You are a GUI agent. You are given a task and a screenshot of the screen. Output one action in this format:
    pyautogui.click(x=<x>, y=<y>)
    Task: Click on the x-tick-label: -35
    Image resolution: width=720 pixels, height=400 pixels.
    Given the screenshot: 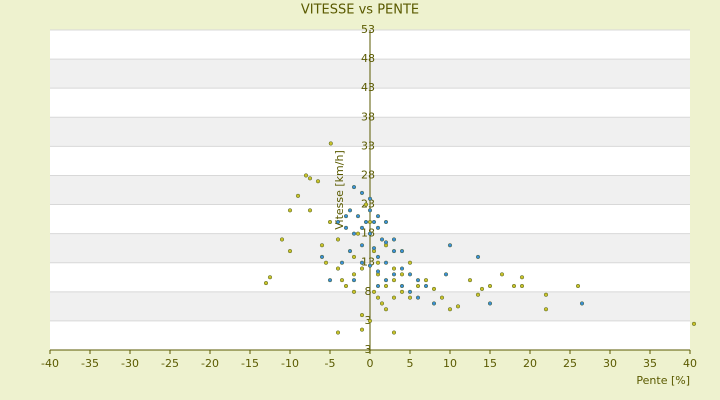 What is the action you would take?
    pyautogui.click(x=90, y=363)
    